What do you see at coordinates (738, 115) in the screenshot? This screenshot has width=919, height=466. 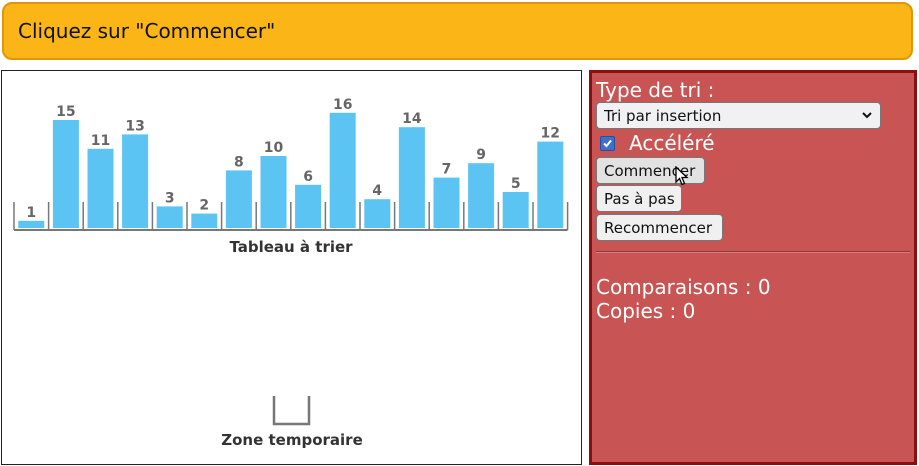 I see `sort-type-select: Tri par insertion` at bounding box center [738, 115].